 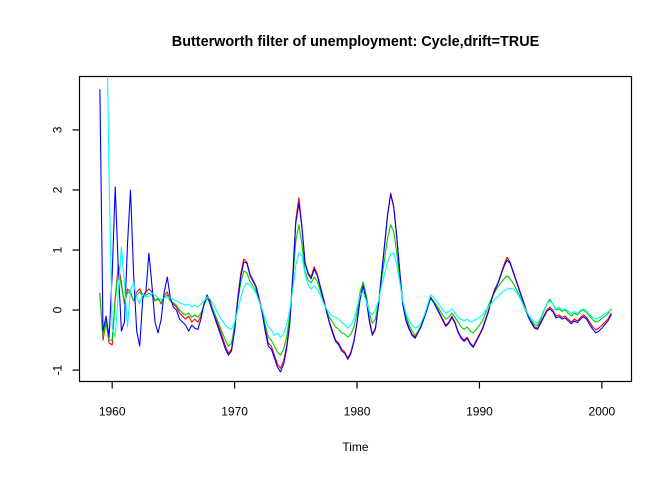 What do you see at coordinates (58, 189) in the screenshot?
I see `y-tick-label: 2` at bounding box center [58, 189].